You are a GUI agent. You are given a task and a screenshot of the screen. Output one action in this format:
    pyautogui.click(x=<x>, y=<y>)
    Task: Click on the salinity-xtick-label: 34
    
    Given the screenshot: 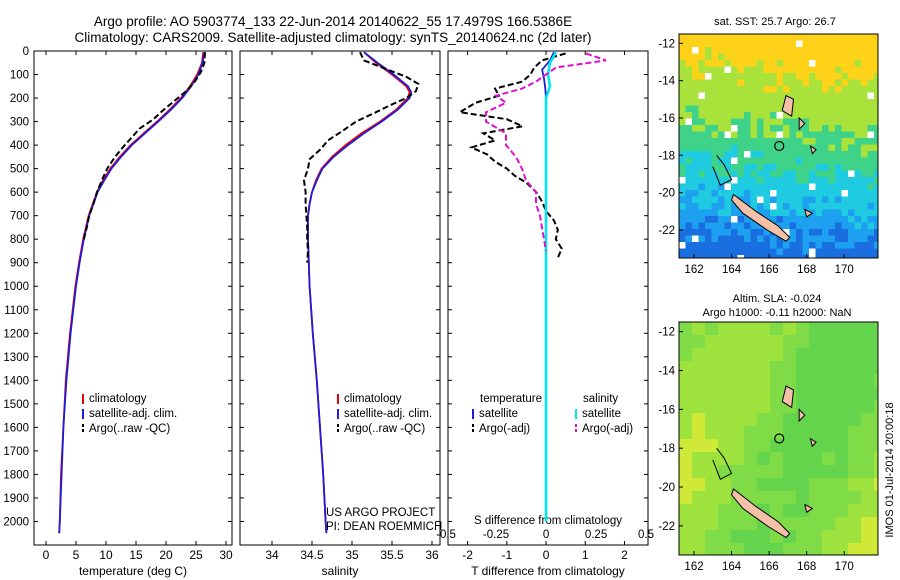 What is the action you would take?
    pyautogui.click(x=272, y=555)
    